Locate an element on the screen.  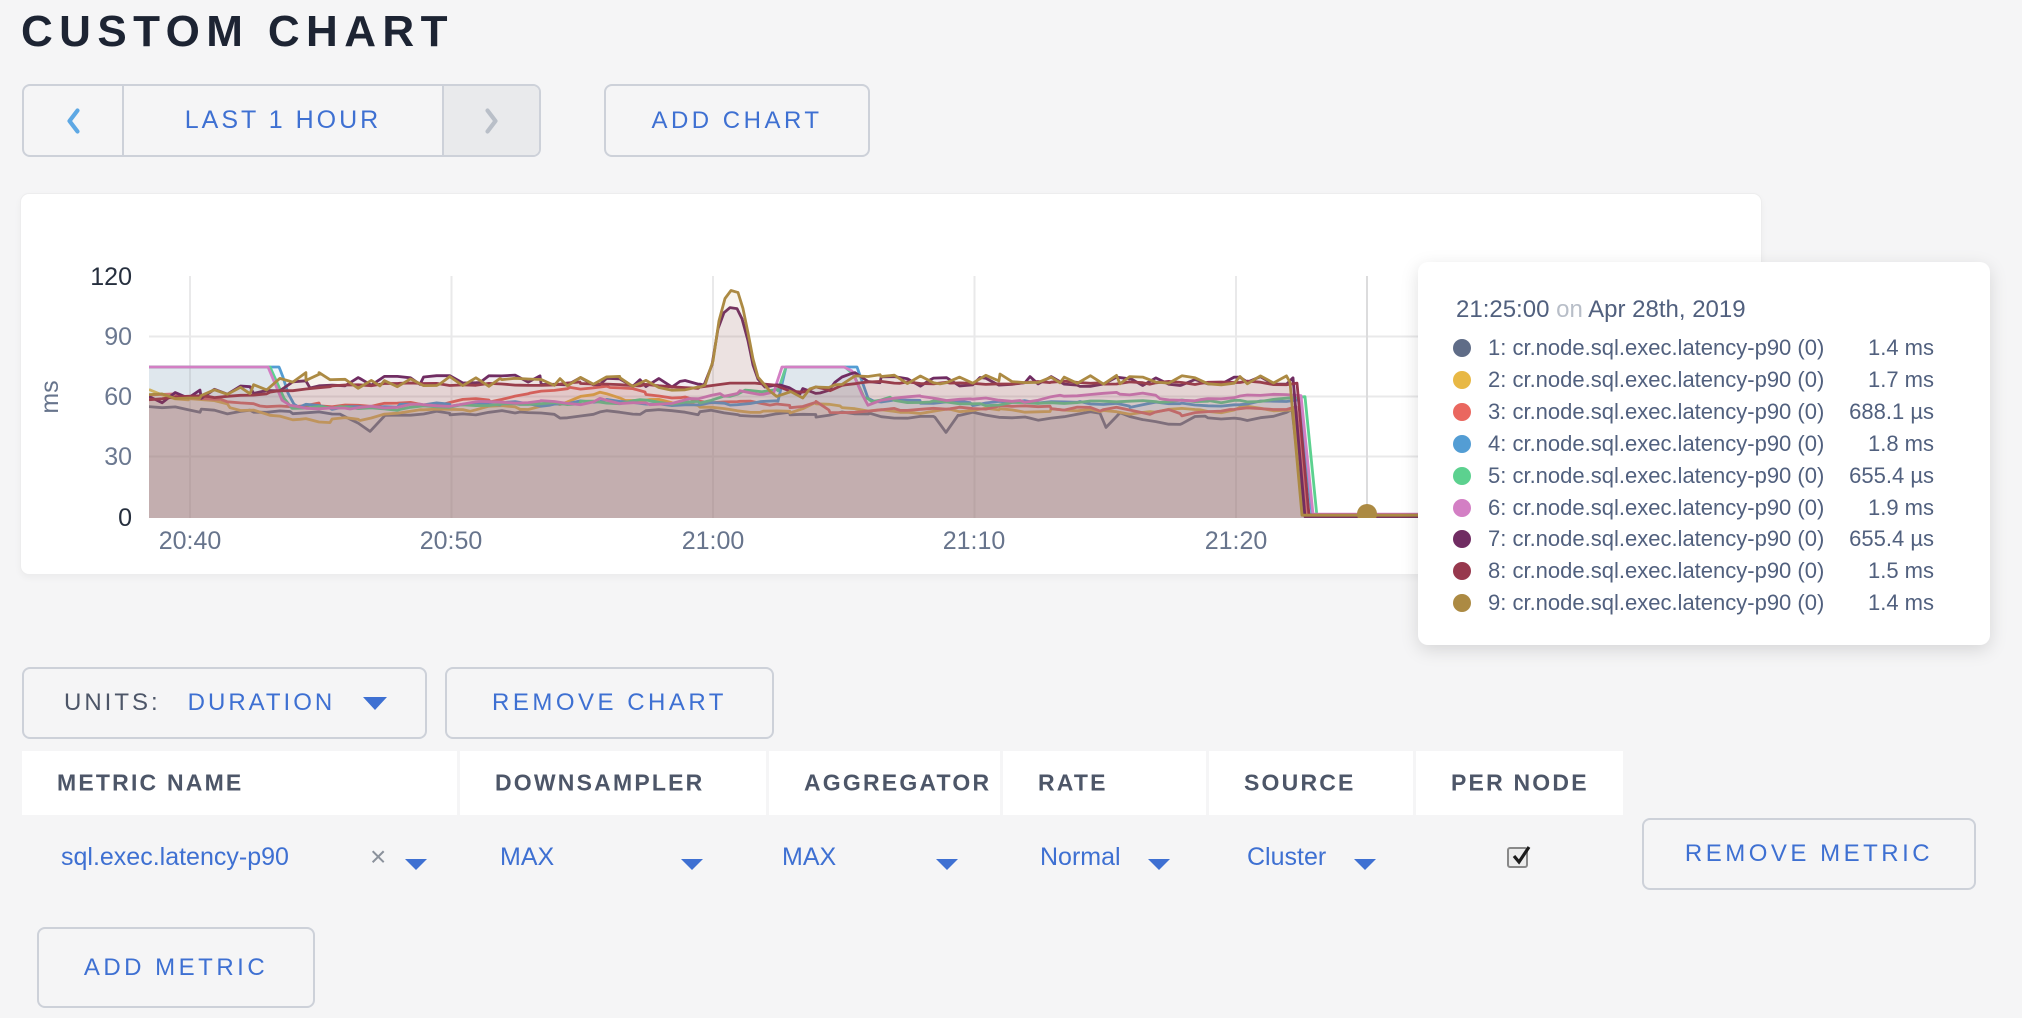
svg-text: 60 is located at coordinates (118, 397).